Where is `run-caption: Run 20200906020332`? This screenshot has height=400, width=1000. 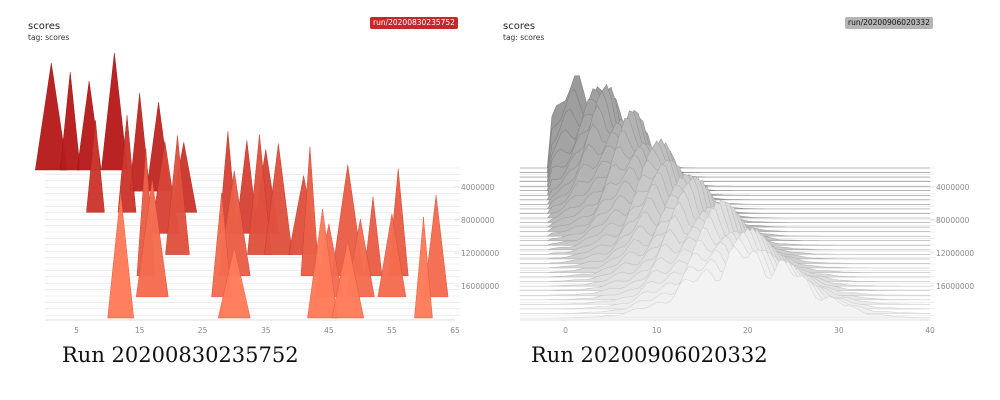 run-caption: Run 20200906020332 is located at coordinates (649, 355).